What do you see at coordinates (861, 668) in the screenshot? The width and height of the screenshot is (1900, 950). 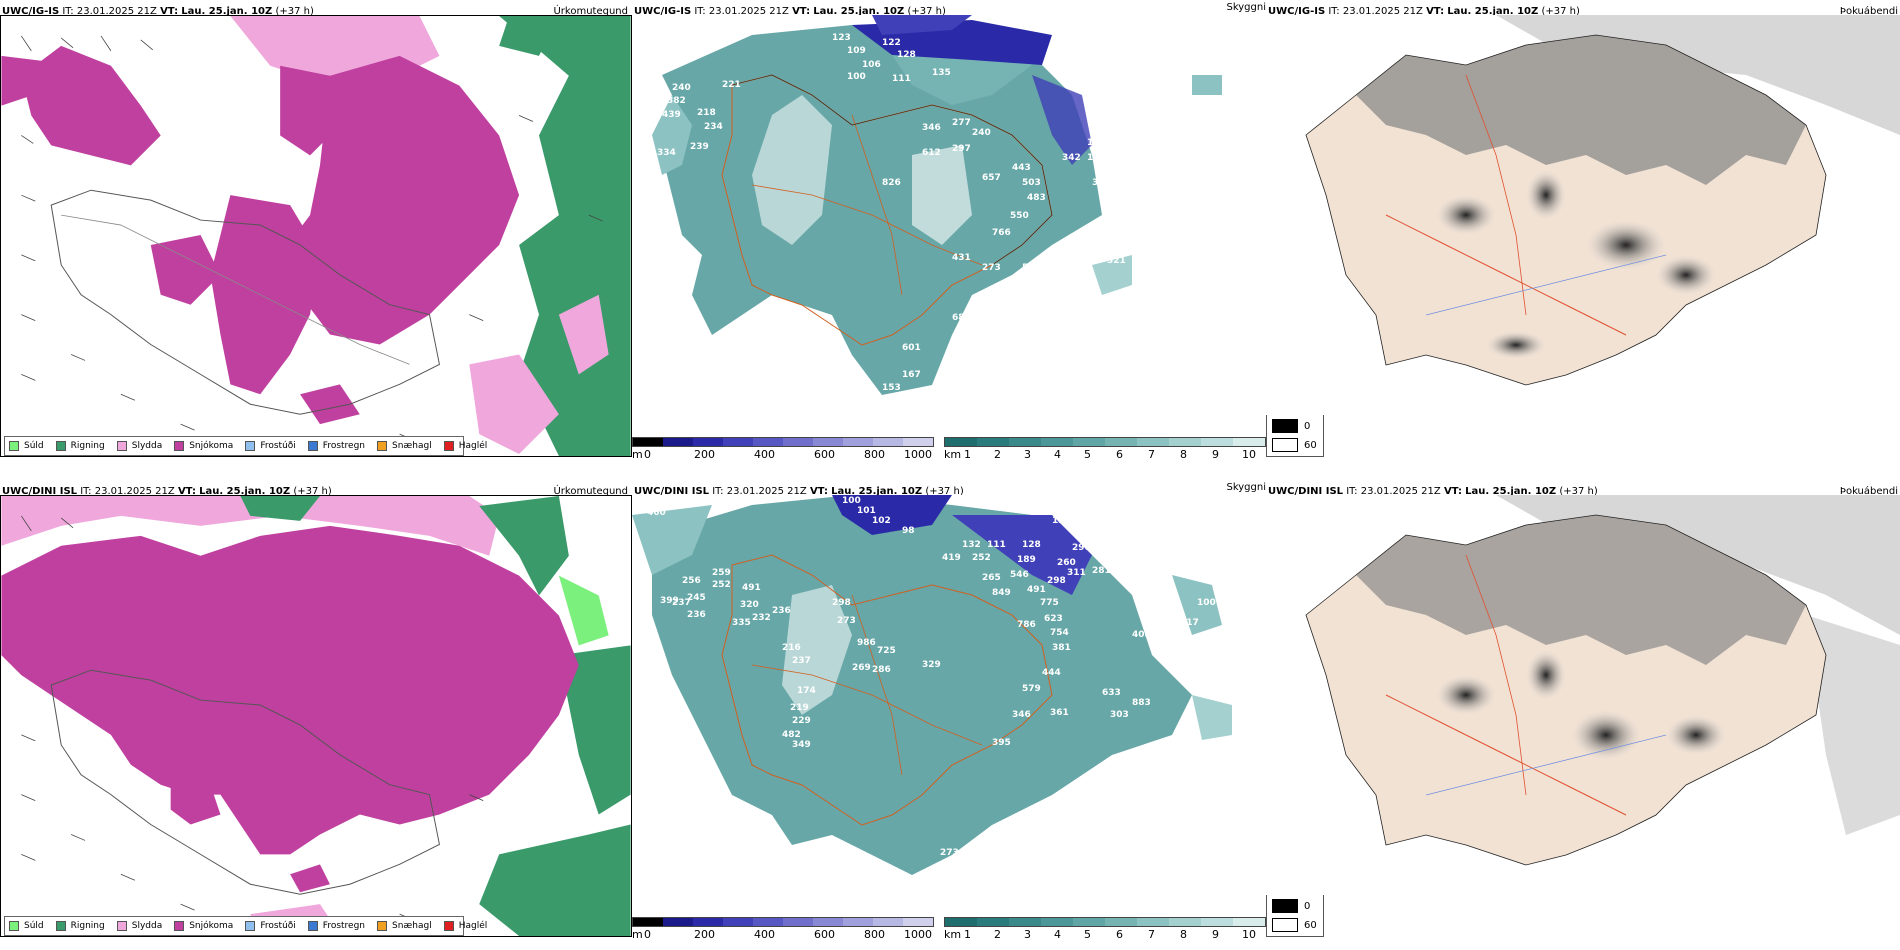 I see `svg-text: 269` at bounding box center [861, 668].